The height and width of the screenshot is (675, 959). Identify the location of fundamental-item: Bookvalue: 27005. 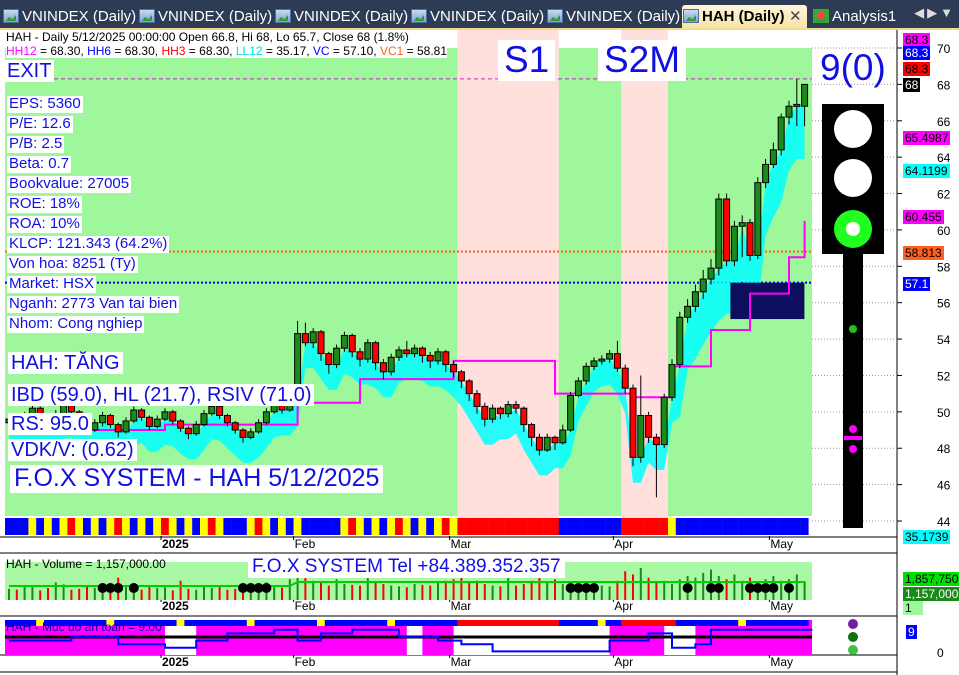
(69, 184).